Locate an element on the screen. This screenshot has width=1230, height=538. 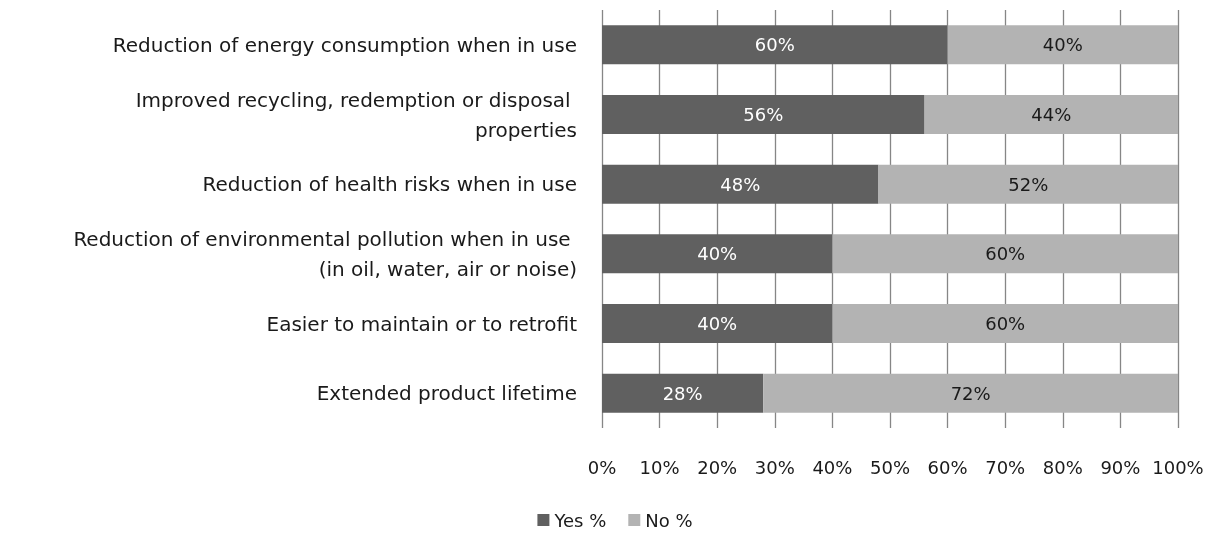
y-tick-label: Reduction of environmental pollution when in use (in oil, water, air or noise) is located at coordinates (325, 253).